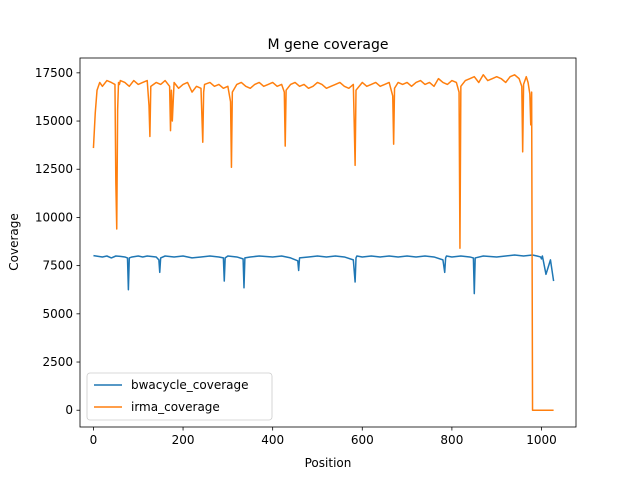 The height and width of the screenshot is (484, 640). I want to click on series-line-bwacycle-coverage, so click(324, 274).